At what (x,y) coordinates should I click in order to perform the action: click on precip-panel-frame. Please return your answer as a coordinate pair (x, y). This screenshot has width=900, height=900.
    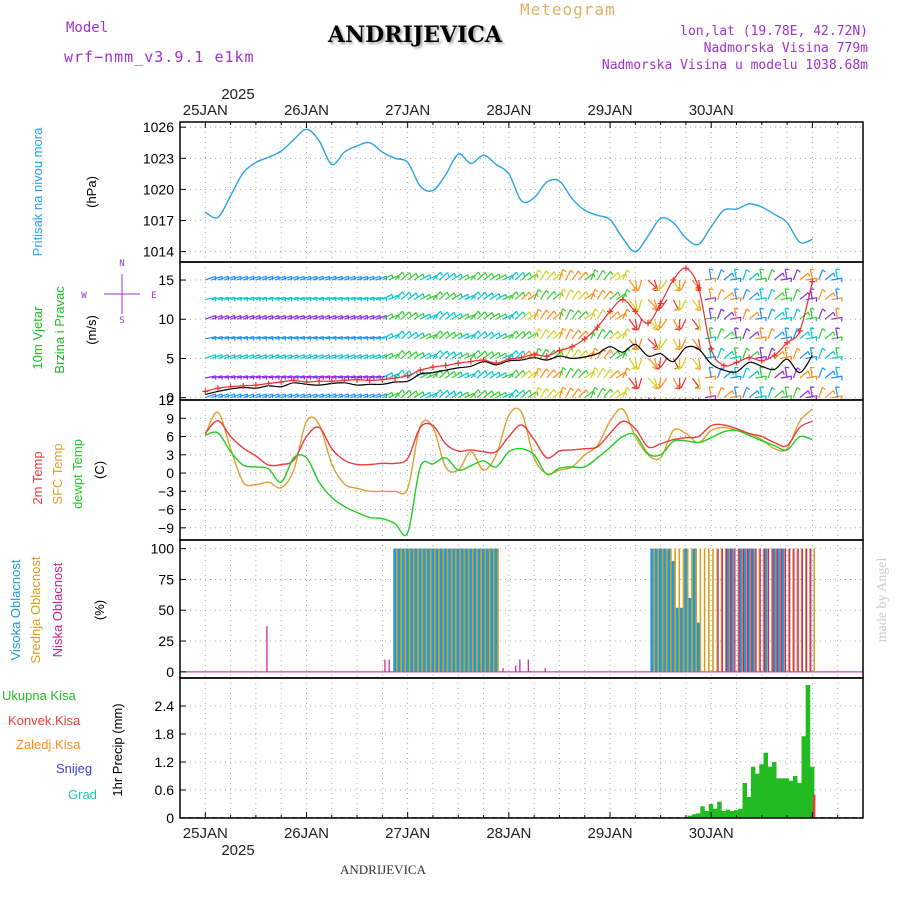
    Looking at the image, I should click on (521, 748).